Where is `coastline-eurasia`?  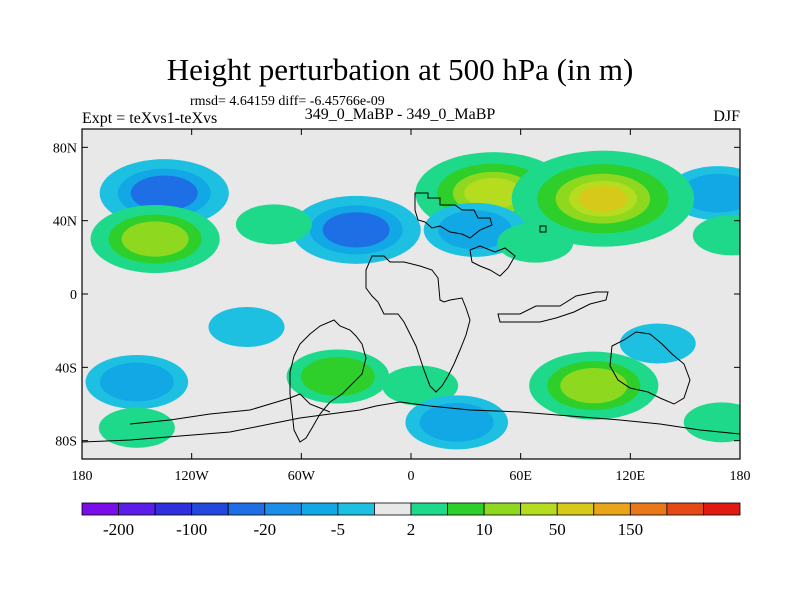 coastline-eurasia is located at coordinates (453, 215).